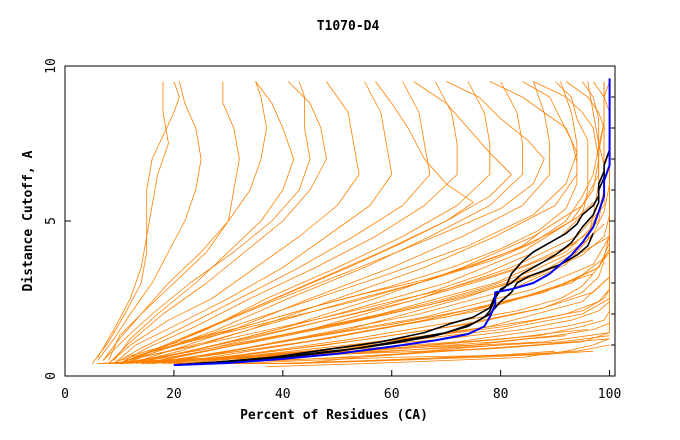 The image size is (680, 440). I want to click on x-tick-label-2: 40, so click(283, 394).